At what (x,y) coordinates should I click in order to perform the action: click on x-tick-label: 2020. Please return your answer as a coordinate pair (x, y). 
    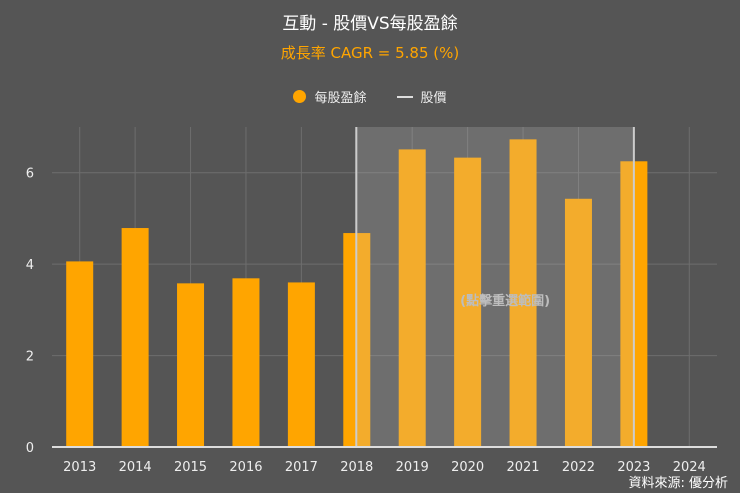
    Looking at the image, I should click on (467, 467).